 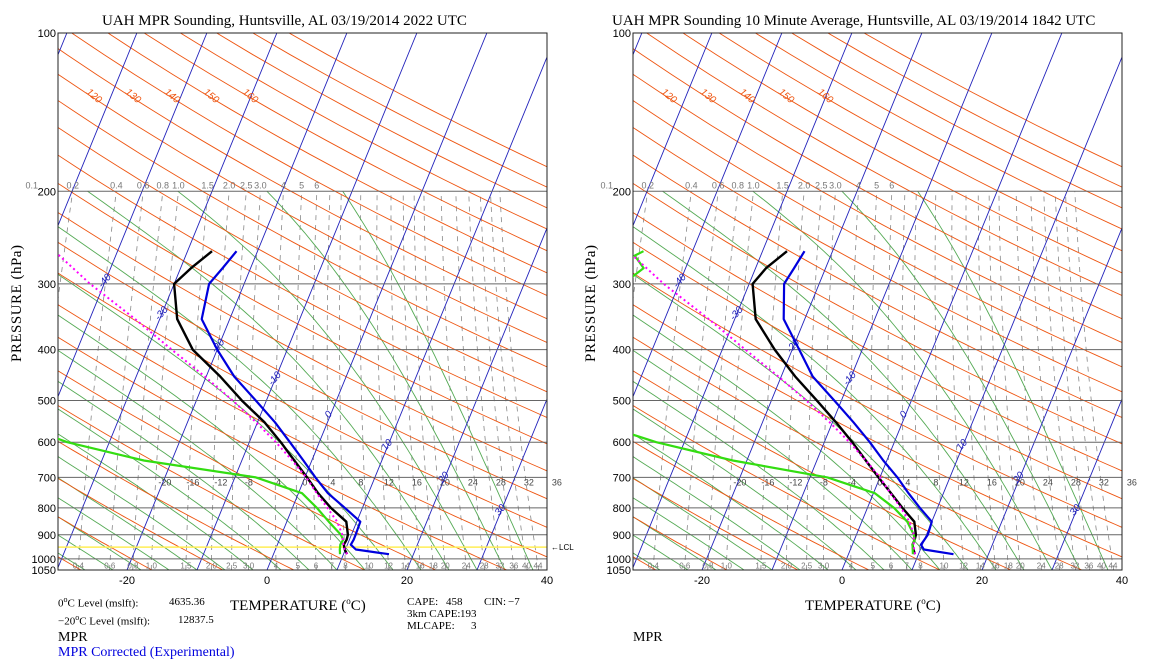 I want to click on dry-adiabat-label: 160, so click(x=825, y=96).